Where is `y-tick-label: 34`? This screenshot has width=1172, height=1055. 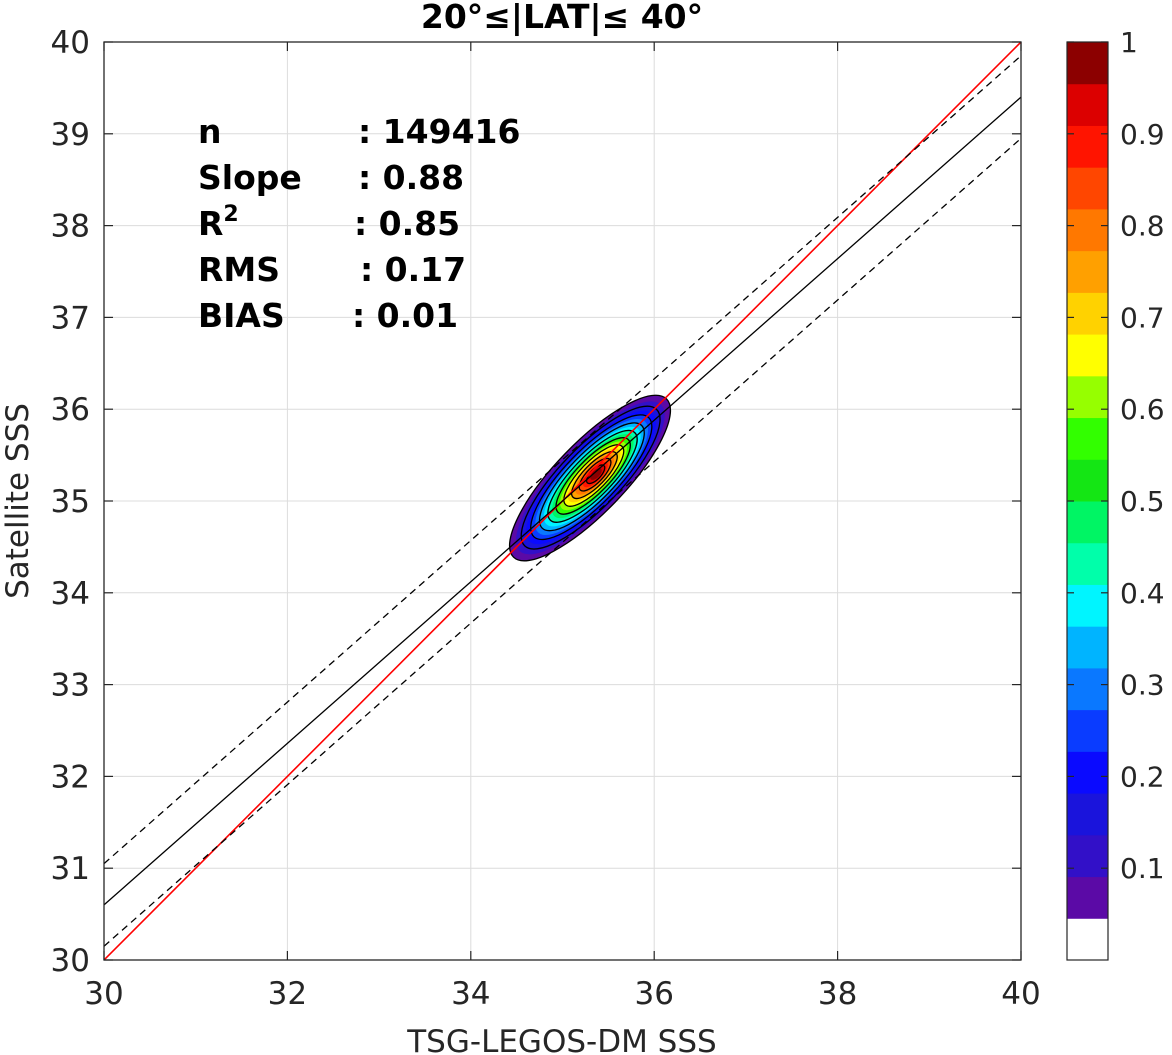 y-tick-label: 34 is located at coordinates (70, 594).